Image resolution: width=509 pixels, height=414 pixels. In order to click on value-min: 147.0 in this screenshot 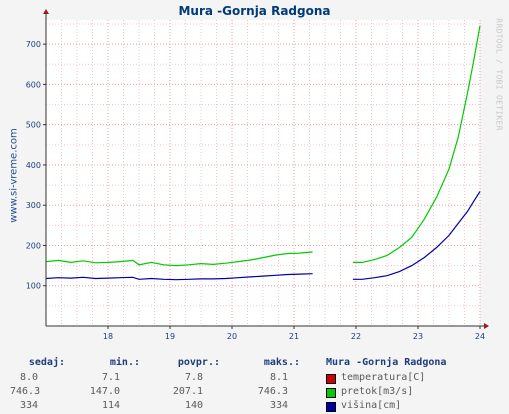, I will do `click(104, 391)`.